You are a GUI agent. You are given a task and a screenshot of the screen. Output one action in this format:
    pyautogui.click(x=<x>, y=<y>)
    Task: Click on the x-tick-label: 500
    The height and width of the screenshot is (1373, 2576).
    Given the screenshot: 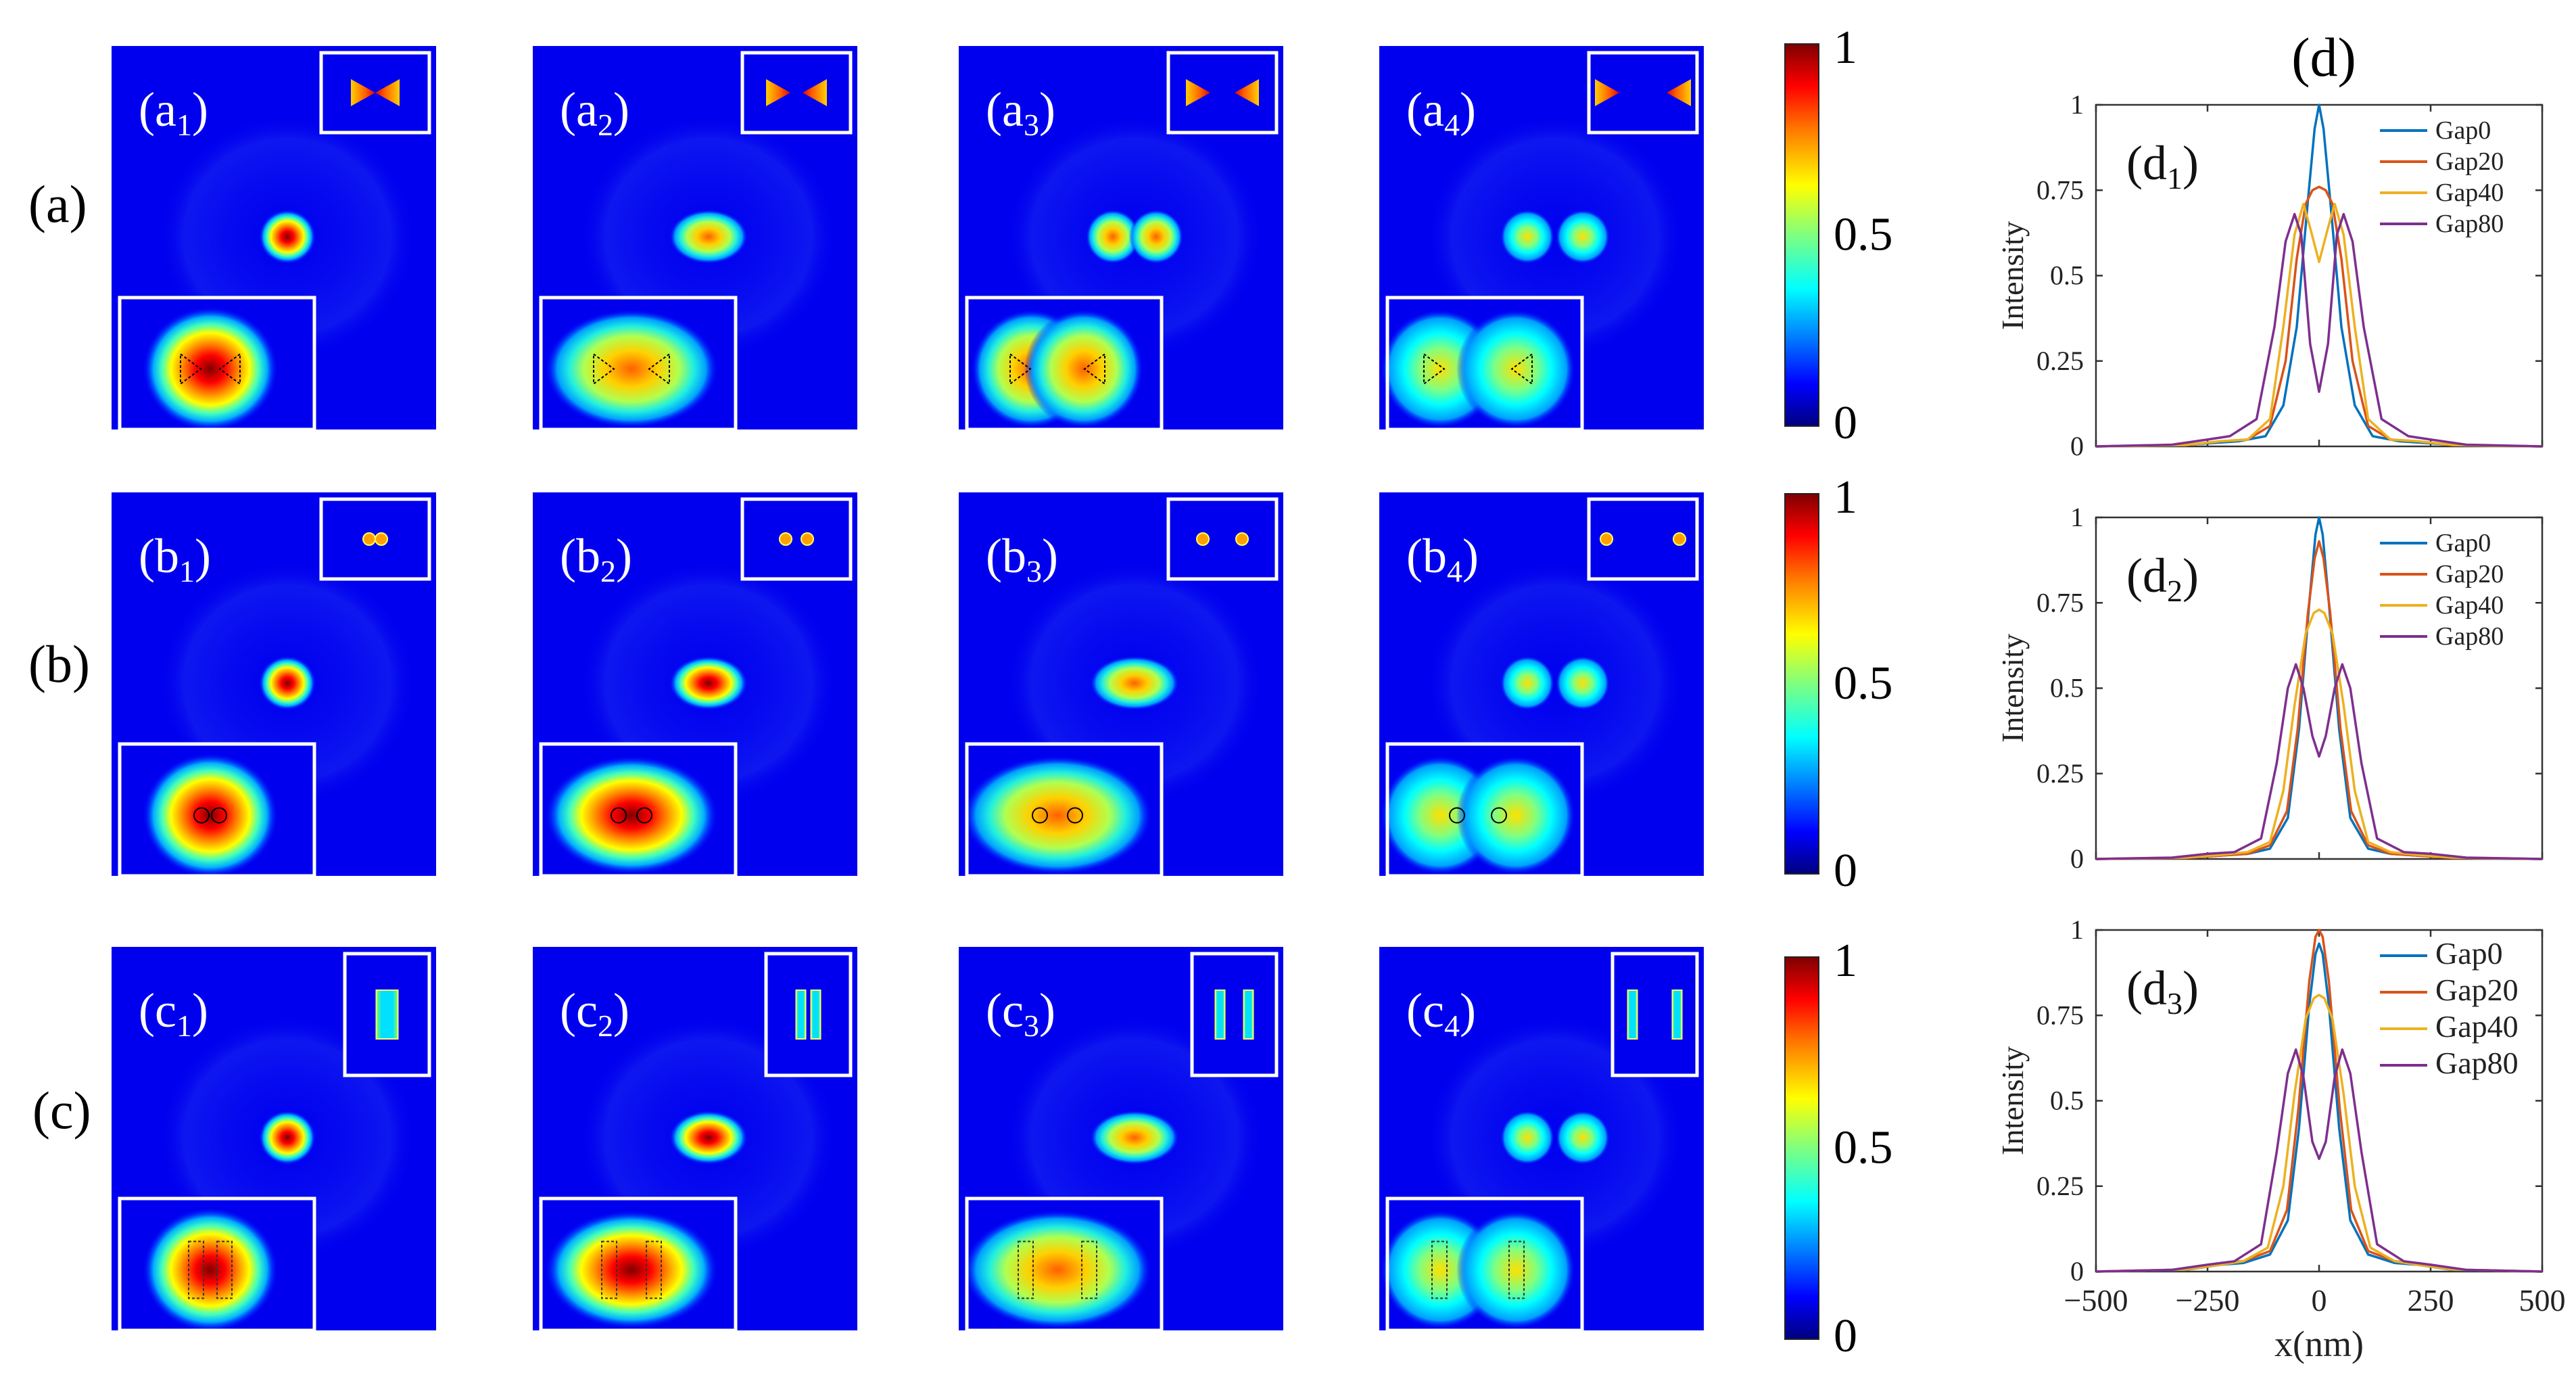 What is the action you would take?
    pyautogui.click(x=2542, y=1301)
    